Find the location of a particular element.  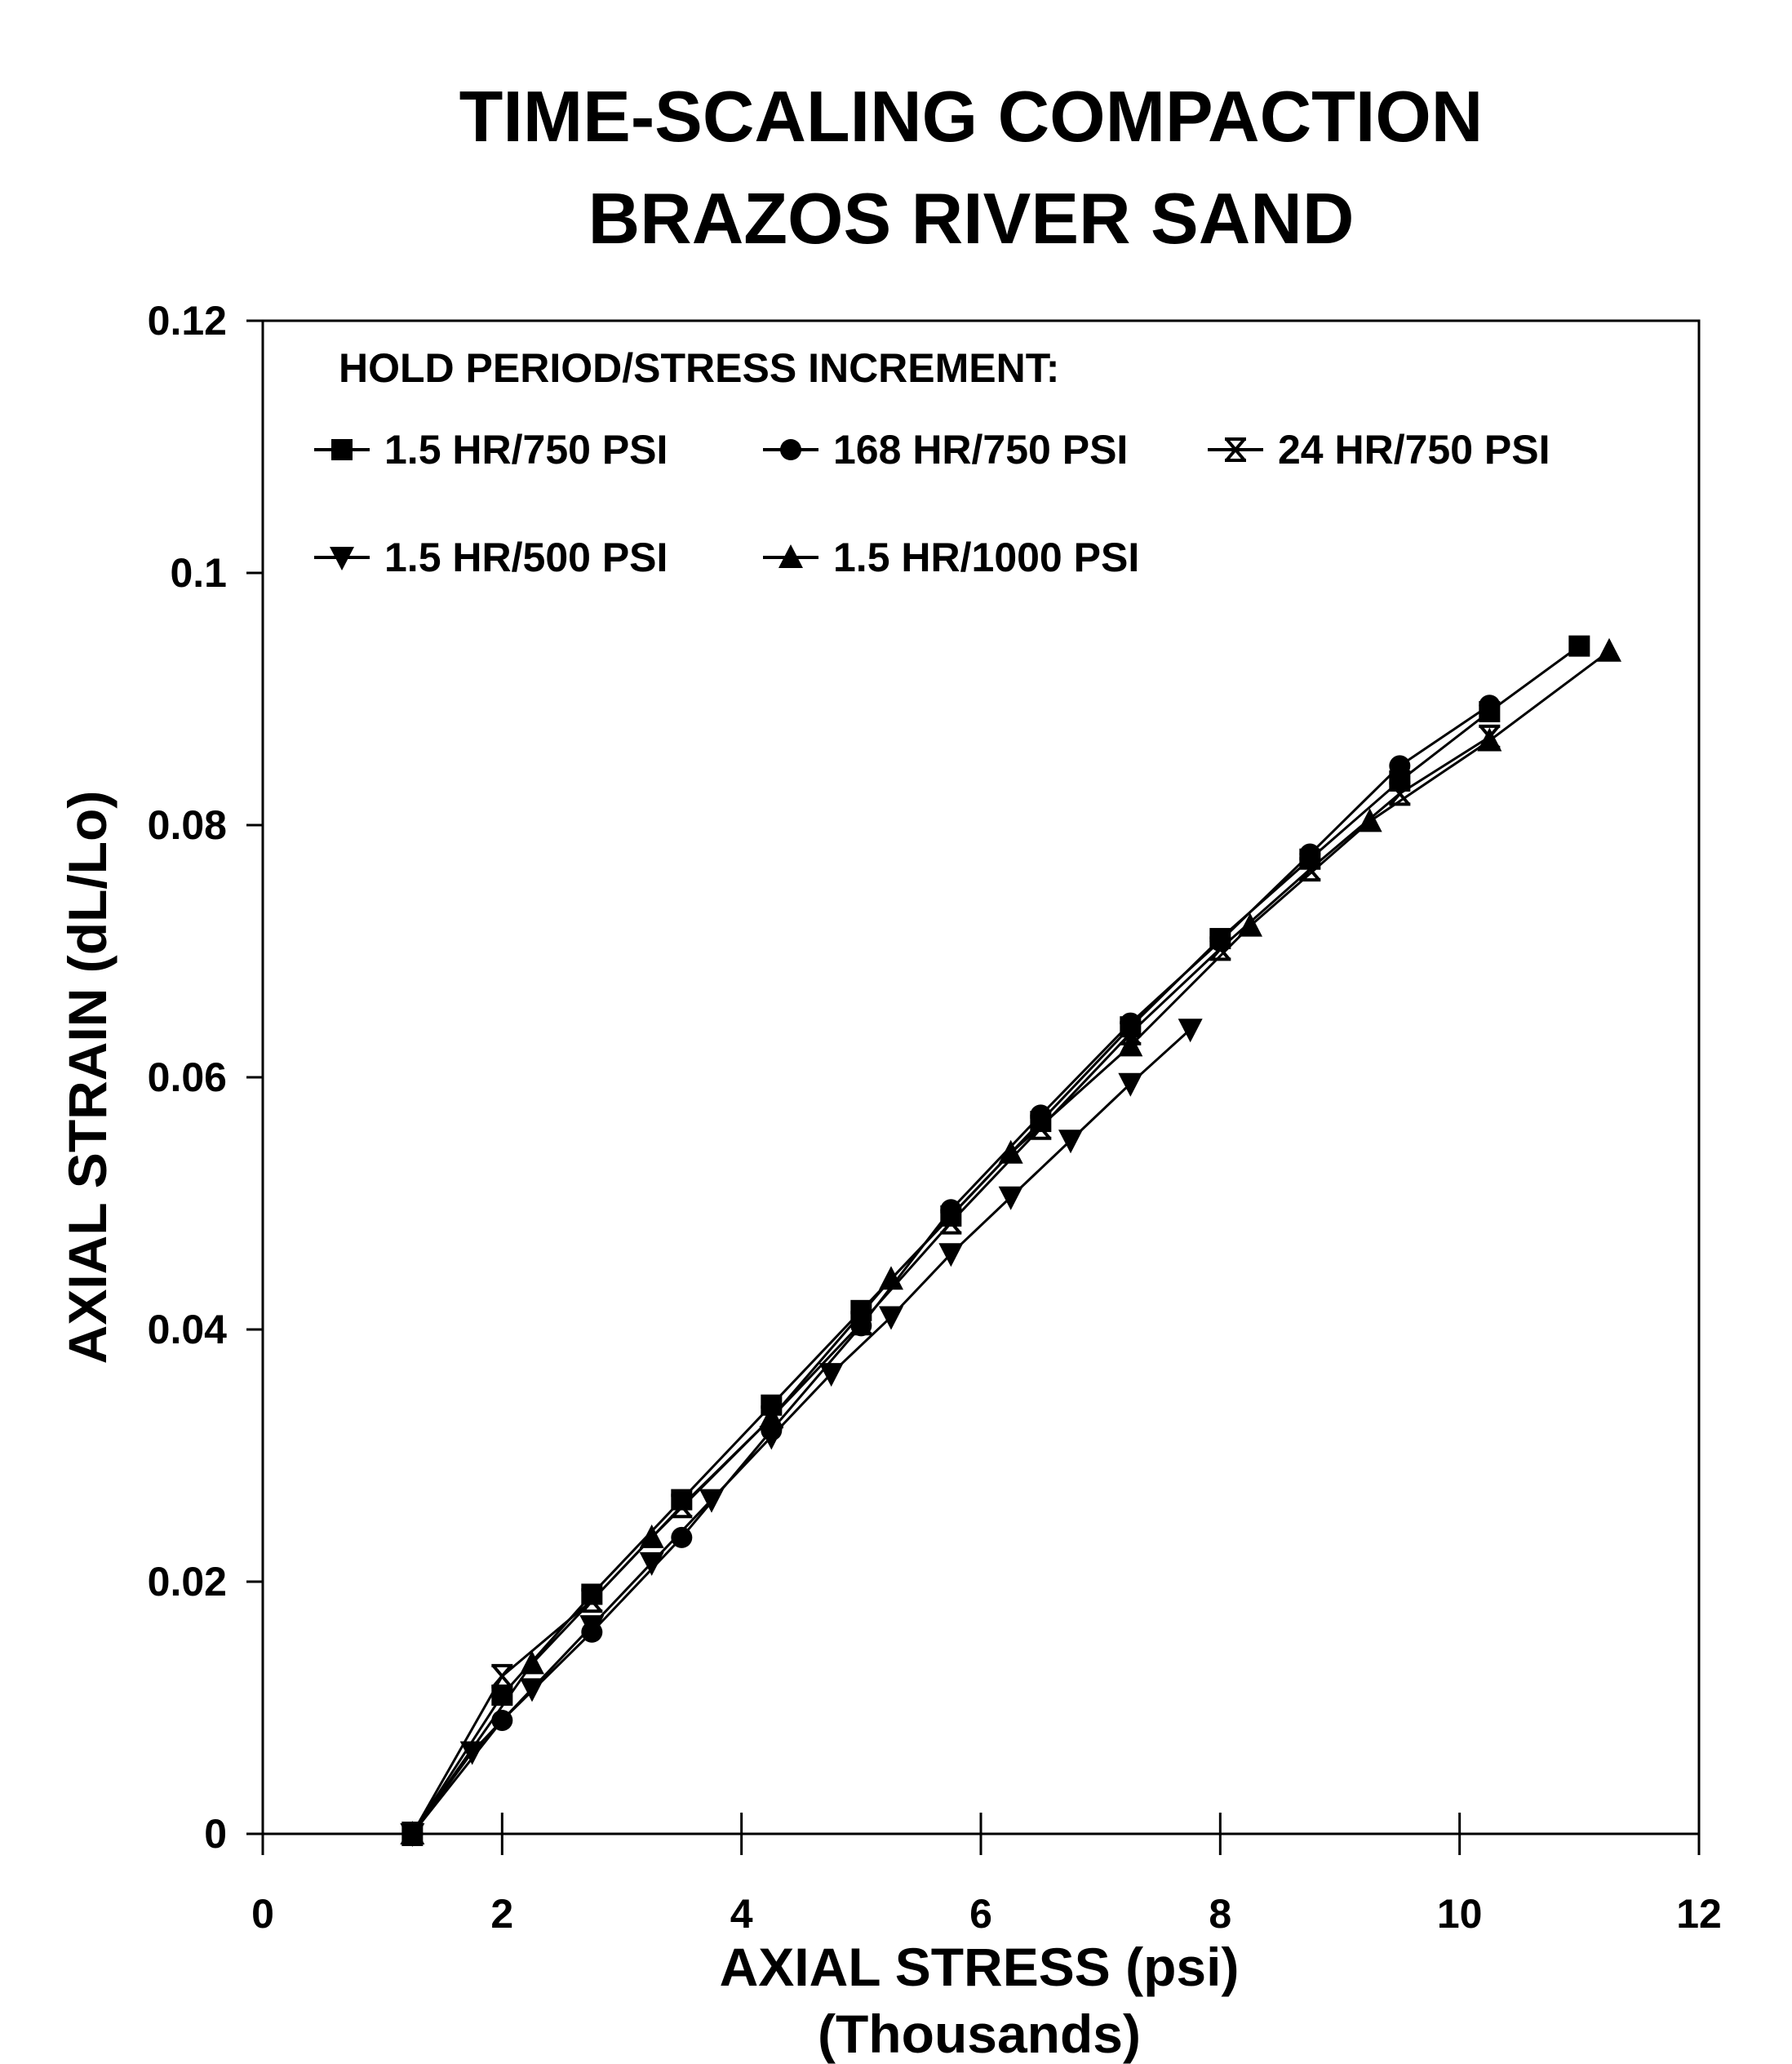

x-tick-label: 0 is located at coordinates (262, 1914).